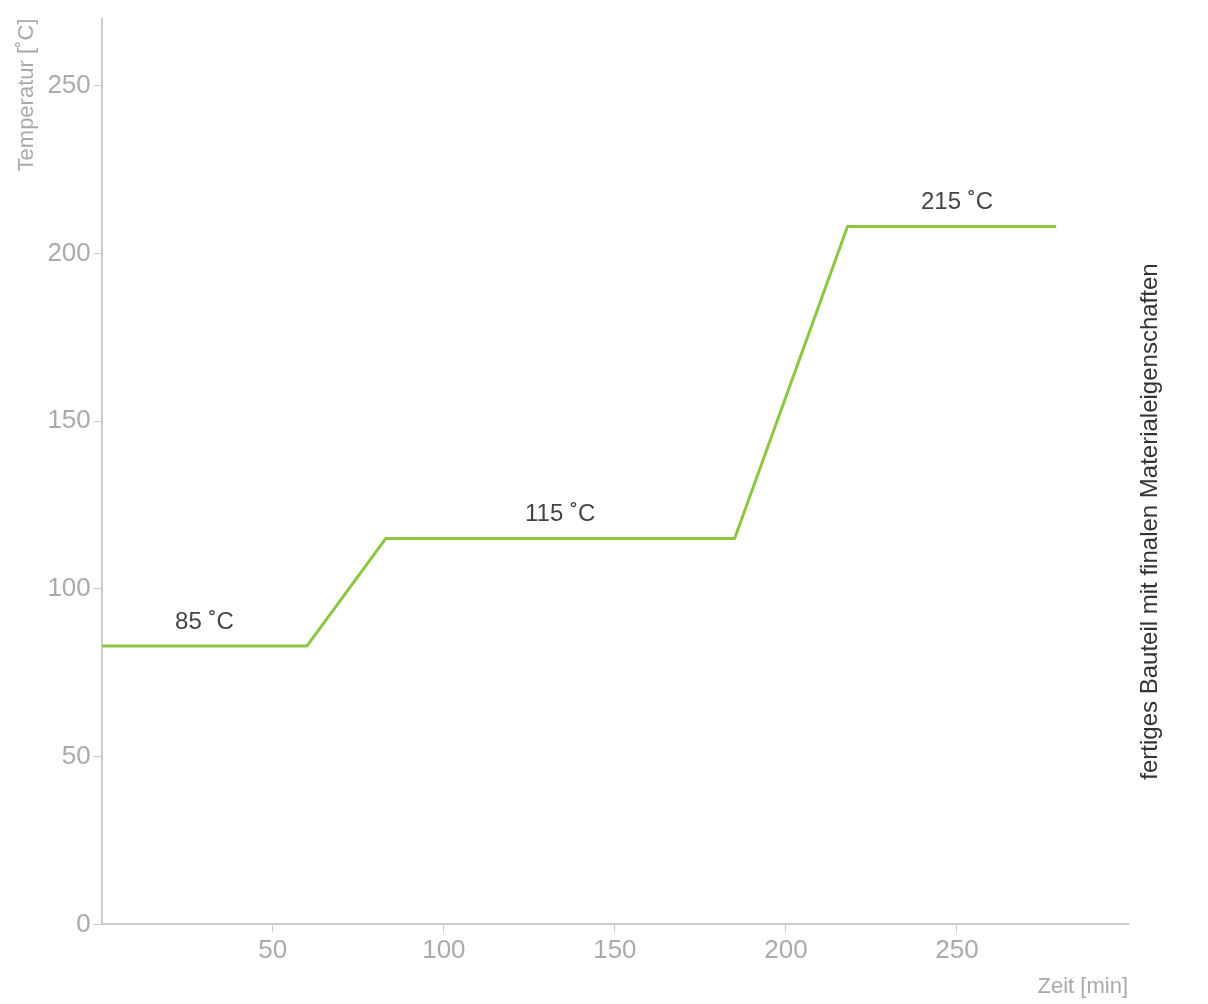 This screenshot has height=1004, width=1208. Describe the element at coordinates (1082, 985) in the screenshot. I see `x-axis-title: Zeit [min]` at that location.